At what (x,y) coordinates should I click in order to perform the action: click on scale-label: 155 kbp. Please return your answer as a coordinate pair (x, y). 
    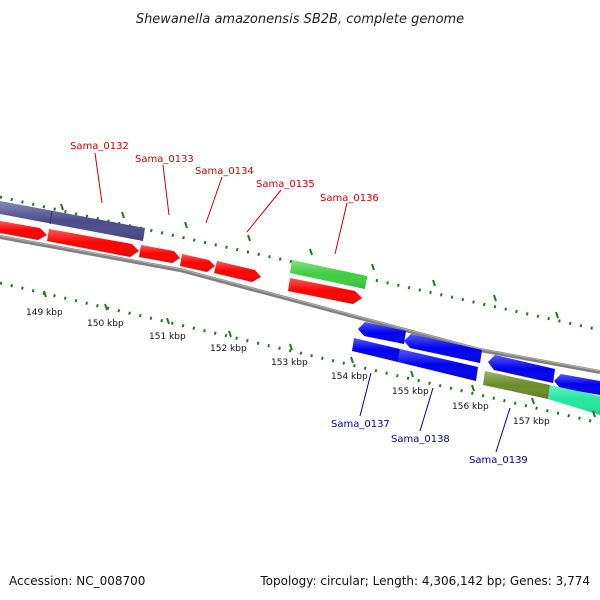
    Looking at the image, I should click on (410, 392).